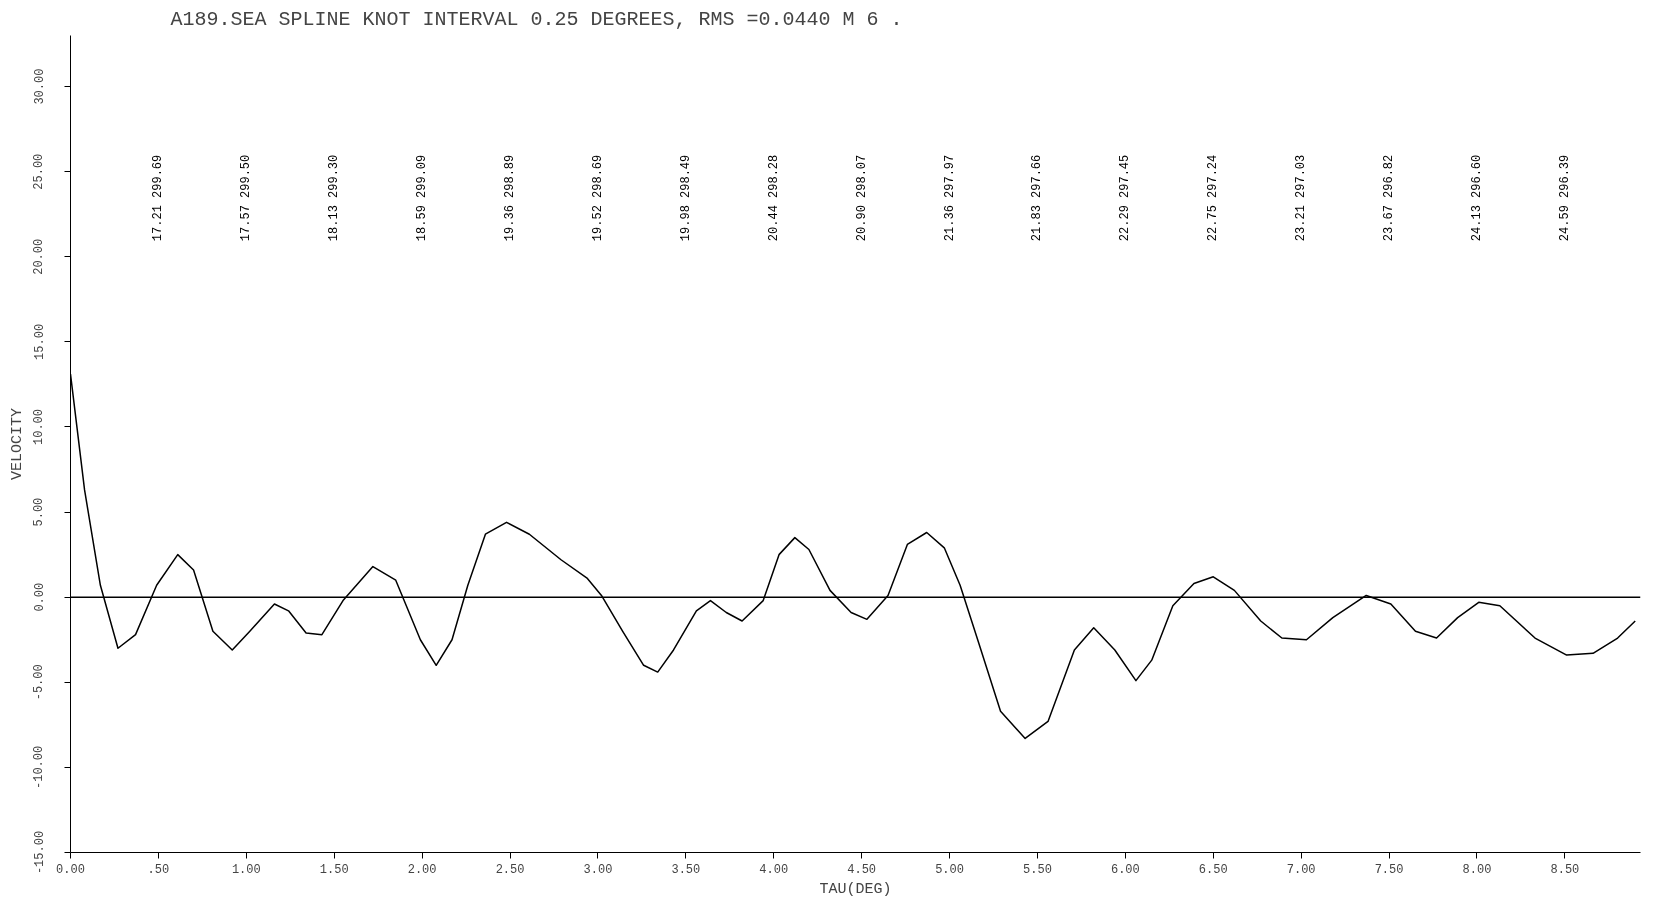 The height and width of the screenshot is (910, 1674). What do you see at coordinates (949, 198) in the screenshot?
I see `annotation: 21.36 297.97` at bounding box center [949, 198].